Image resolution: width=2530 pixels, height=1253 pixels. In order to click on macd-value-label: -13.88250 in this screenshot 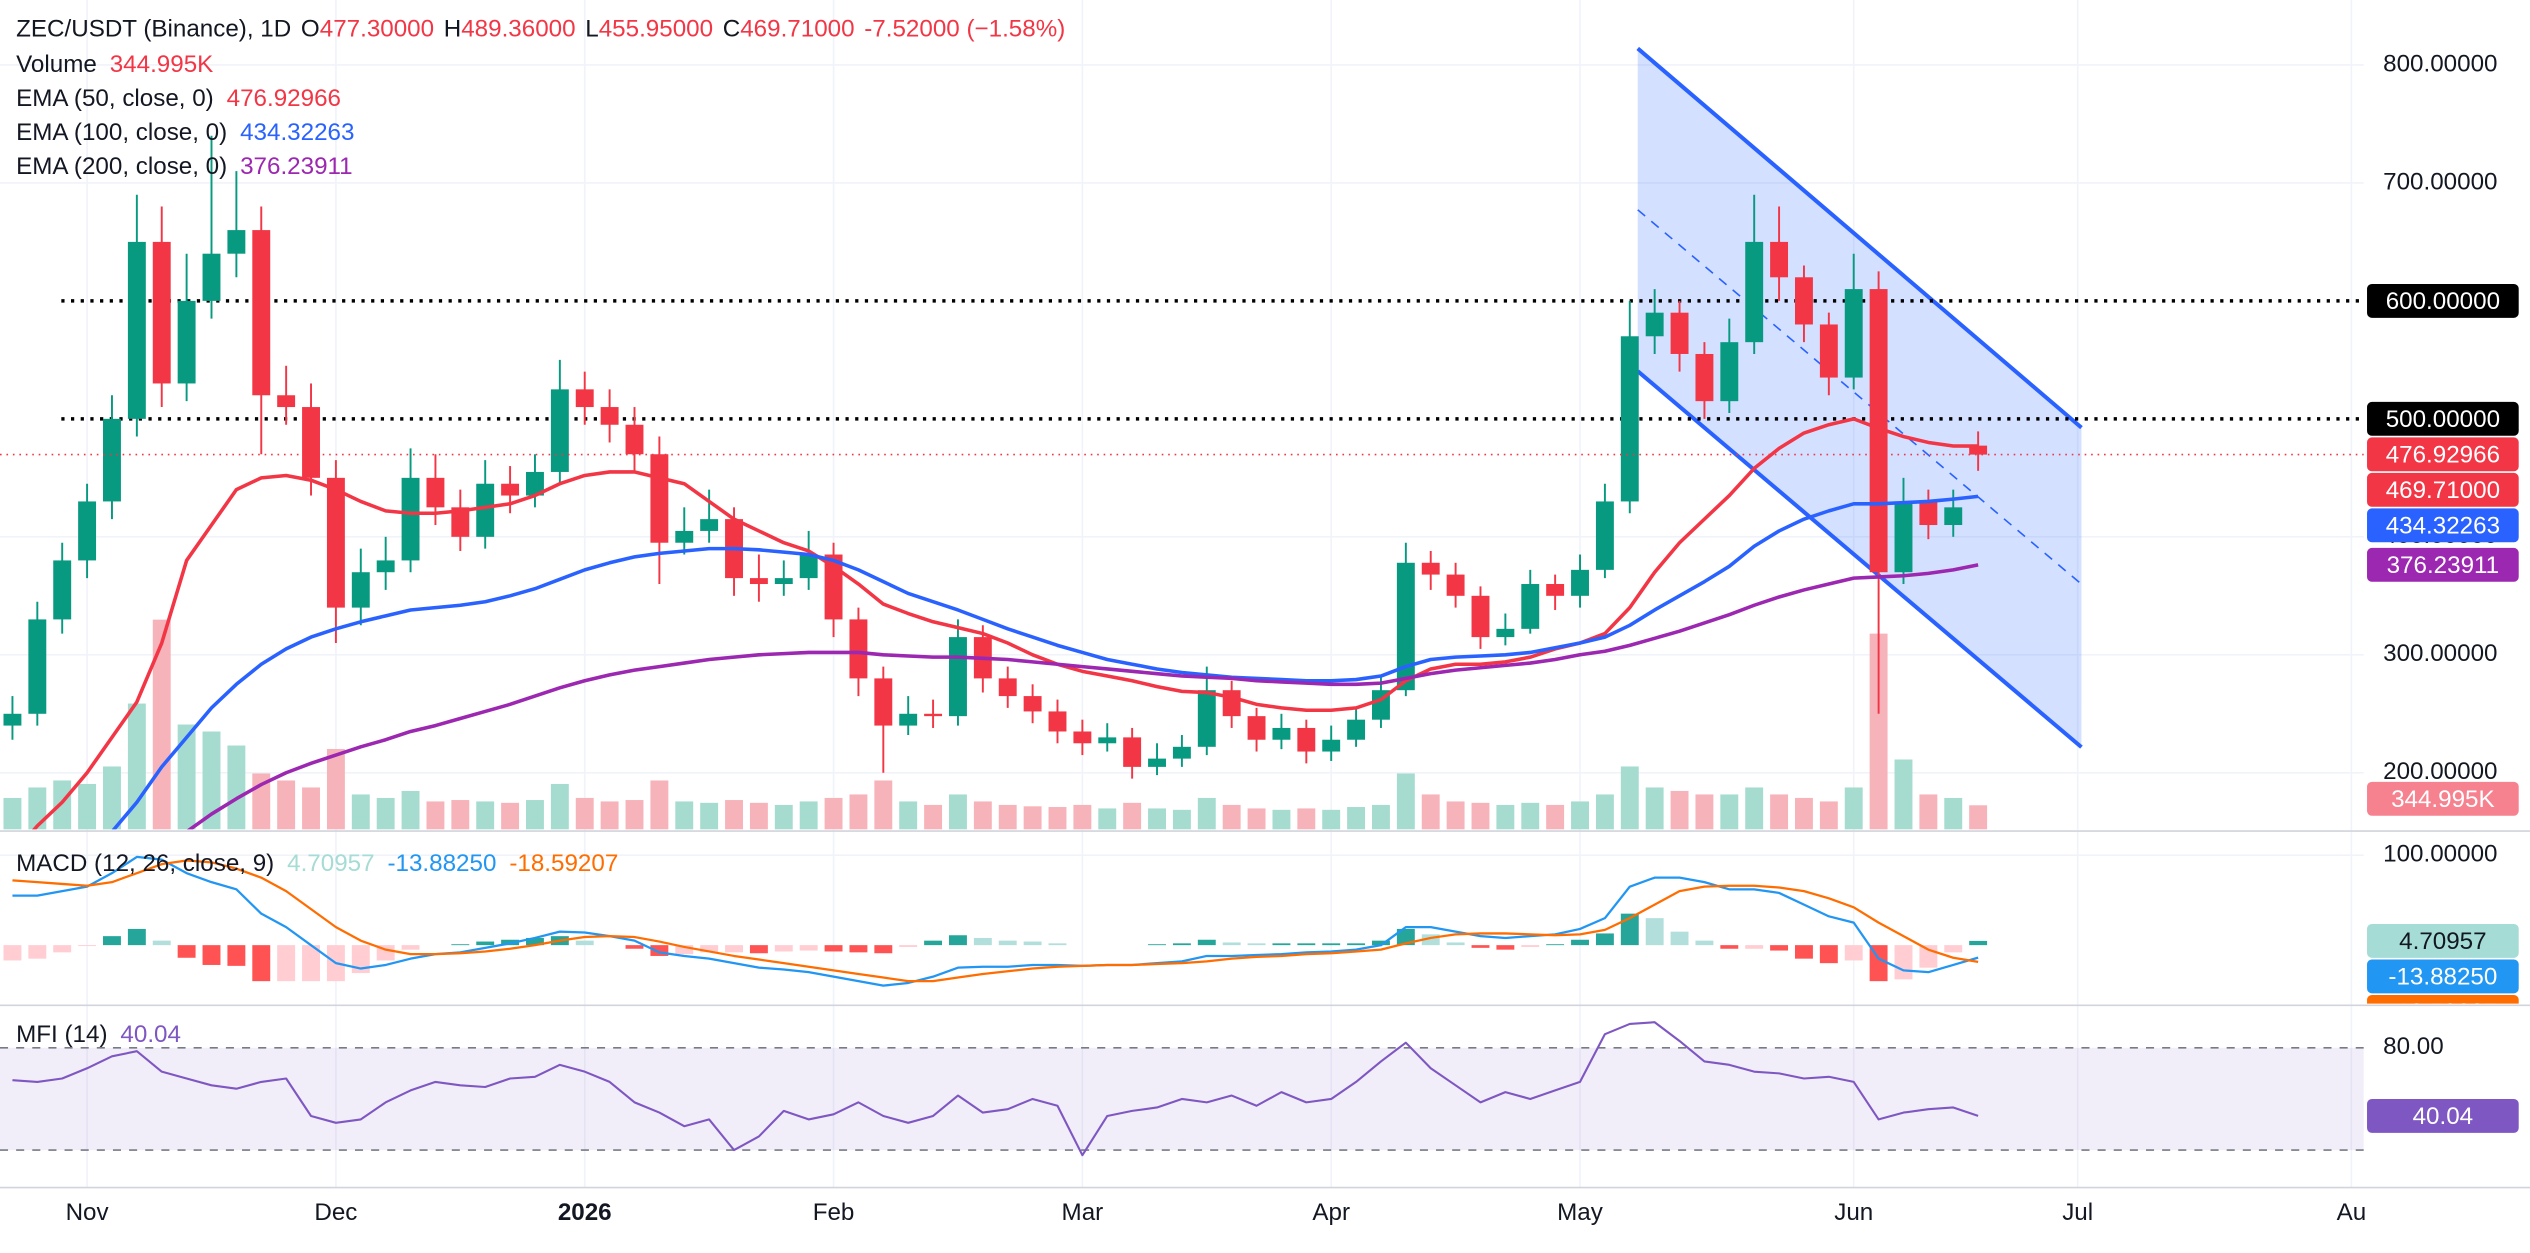, I will do `click(2442, 976)`.